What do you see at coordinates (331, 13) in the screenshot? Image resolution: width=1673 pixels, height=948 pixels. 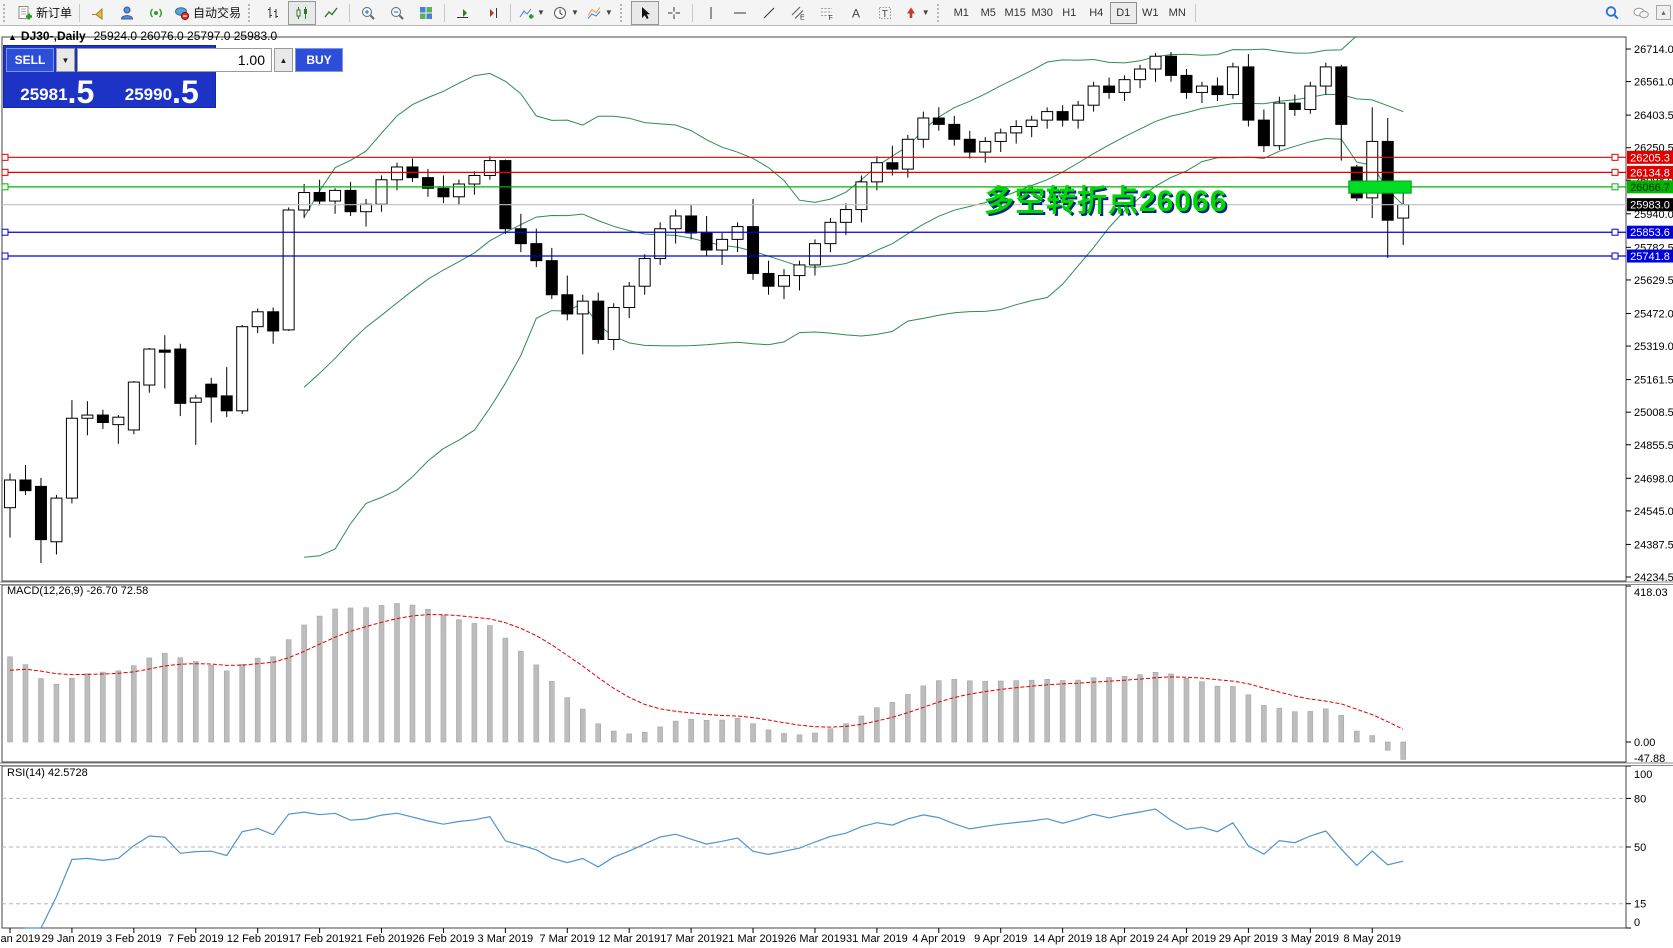 I see `line-chart-button` at bounding box center [331, 13].